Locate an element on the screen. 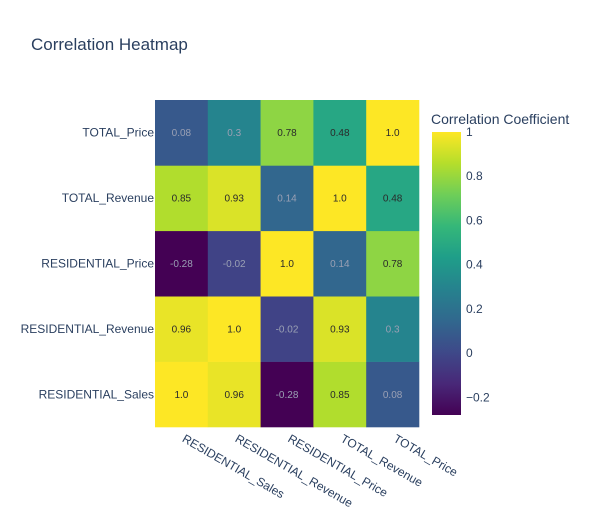 The width and height of the screenshot is (611, 525). y-tick-label: TOTAL_Revenue is located at coordinates (108, 198).